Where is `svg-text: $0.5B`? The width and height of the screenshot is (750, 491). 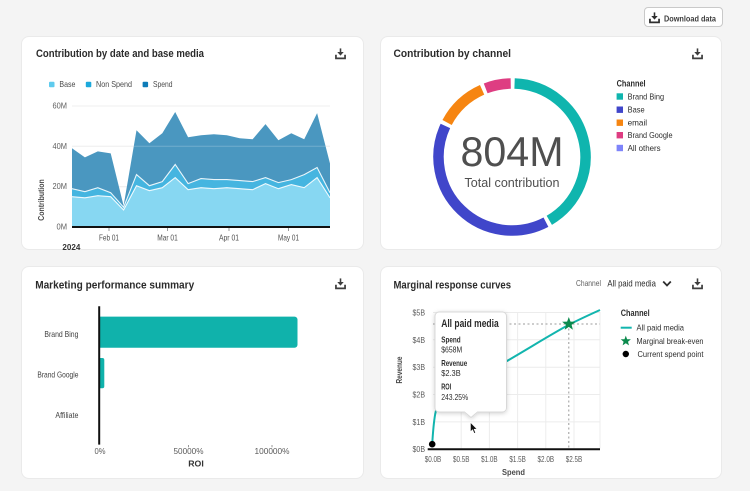 svg-text: $0.5B is located at coordinates (461, 459).